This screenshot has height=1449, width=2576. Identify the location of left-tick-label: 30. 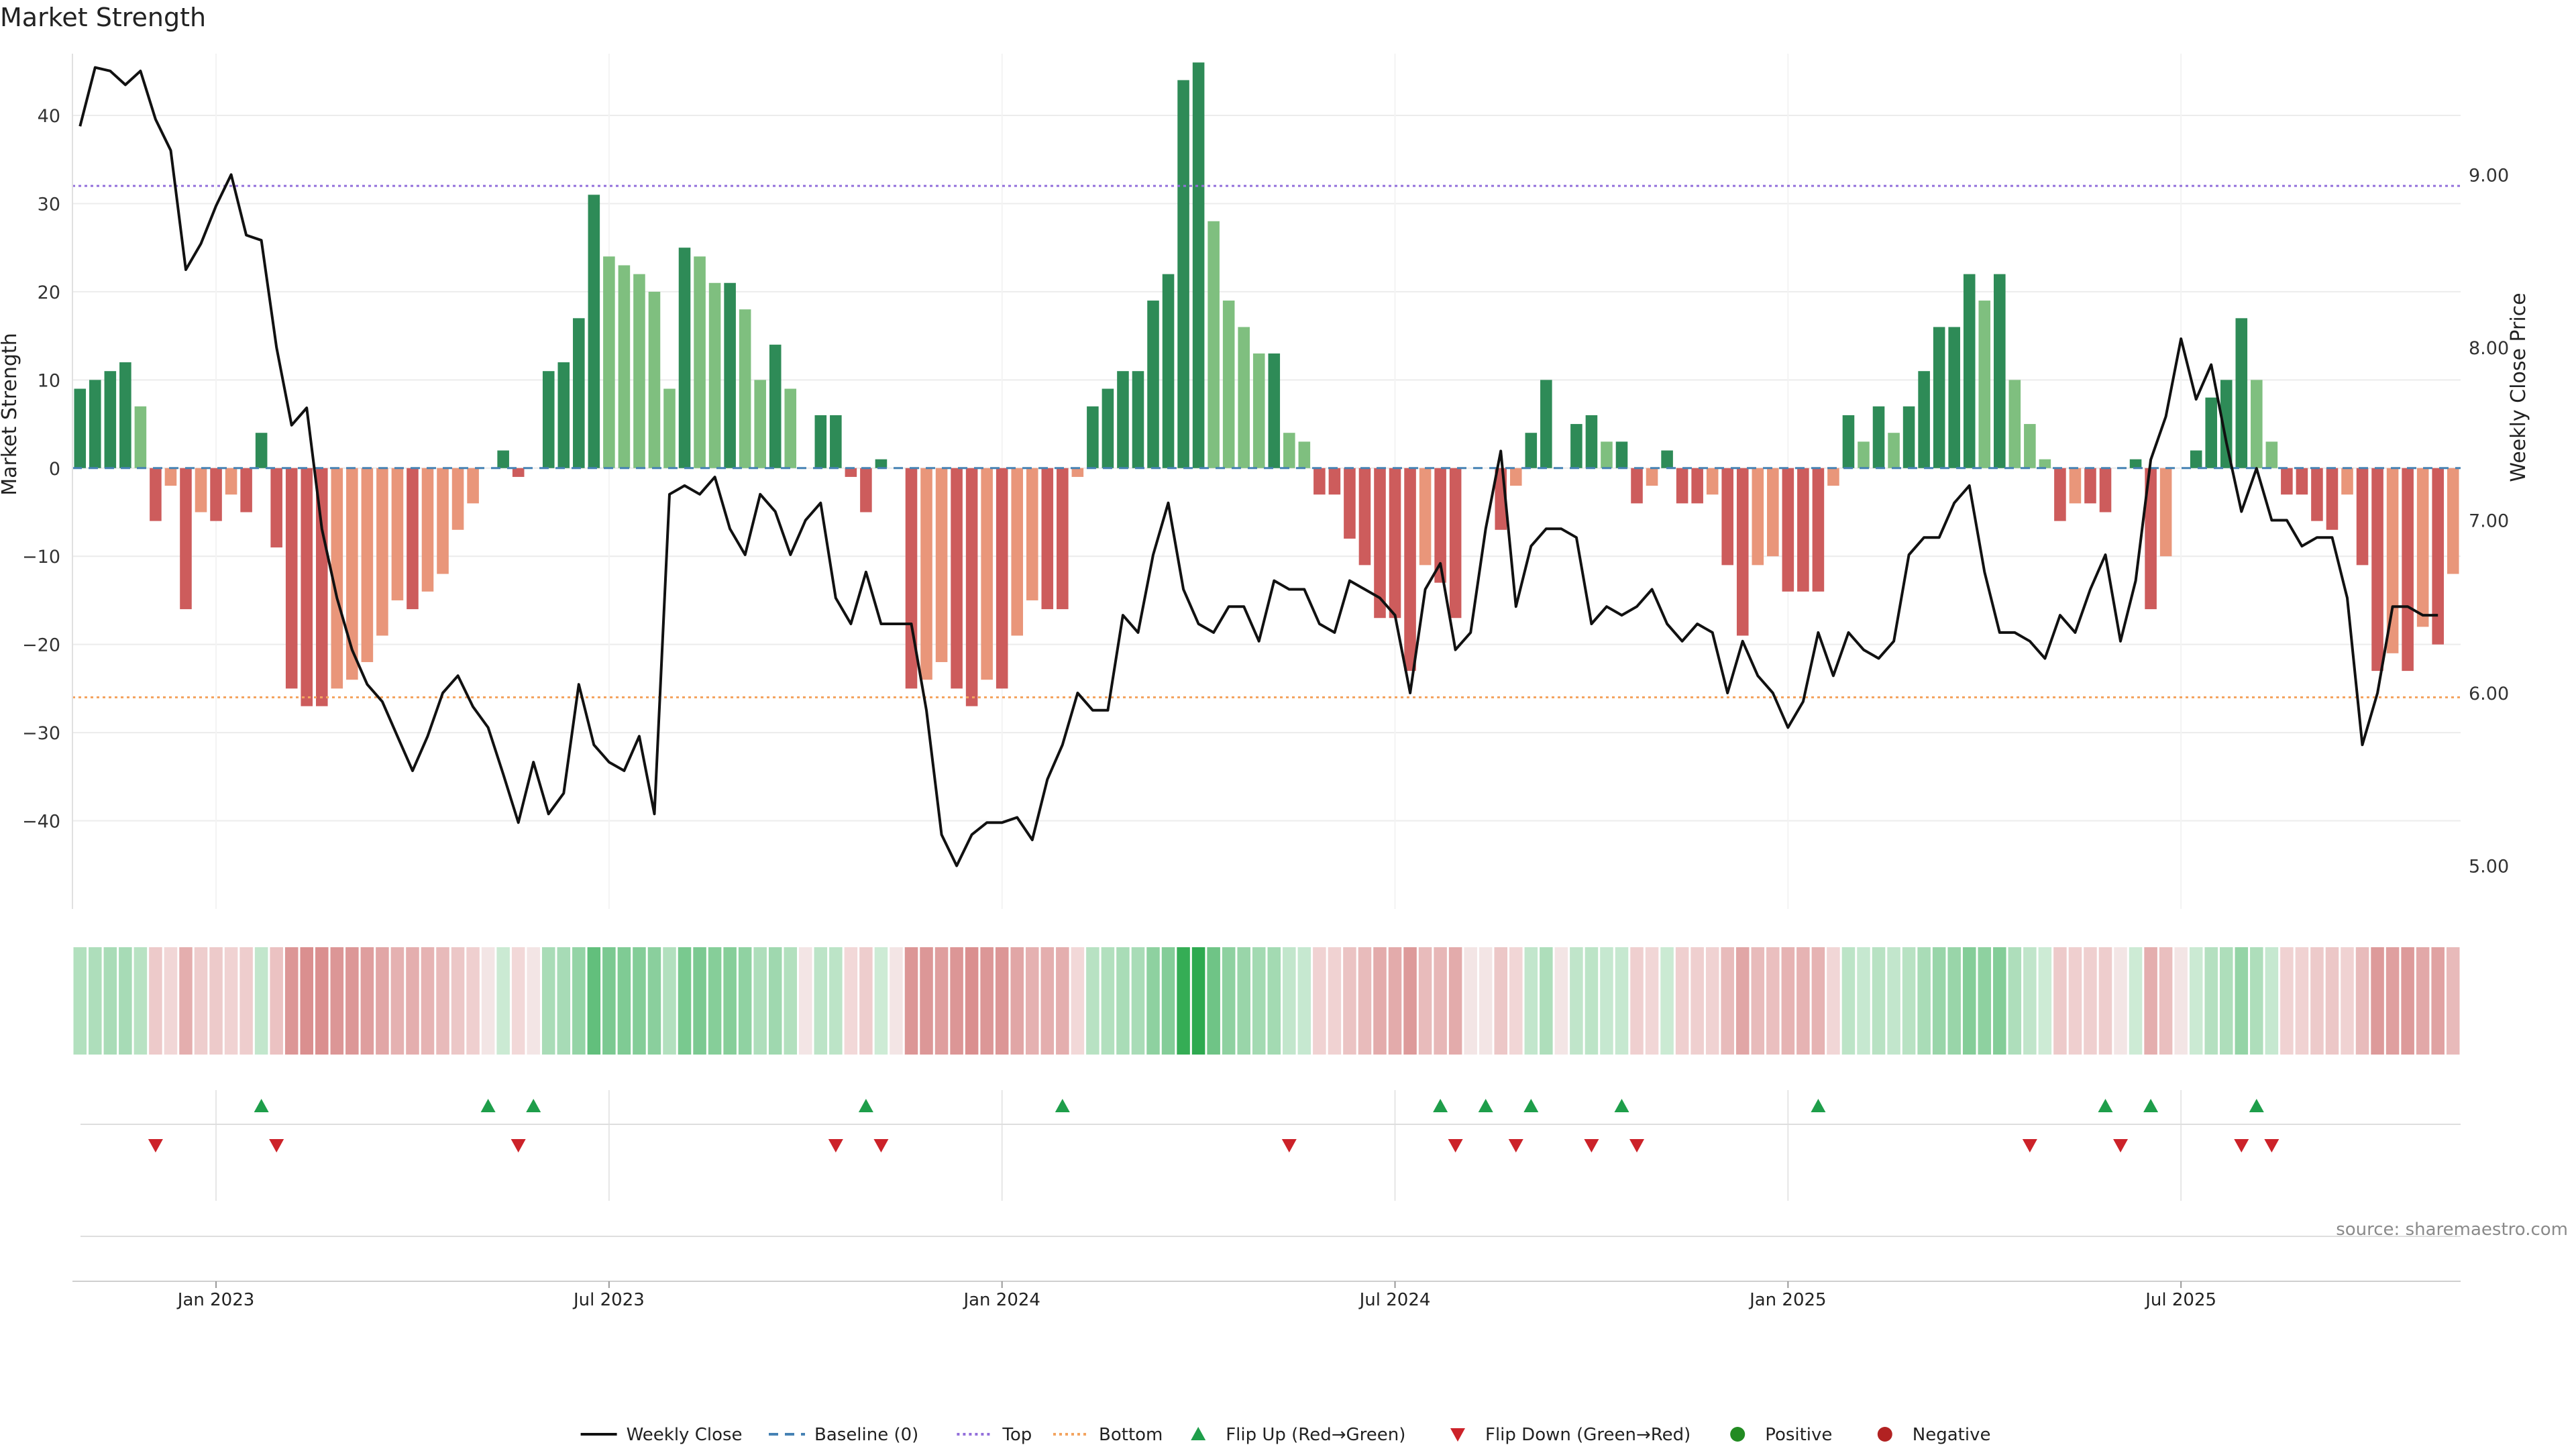
(49, 204).